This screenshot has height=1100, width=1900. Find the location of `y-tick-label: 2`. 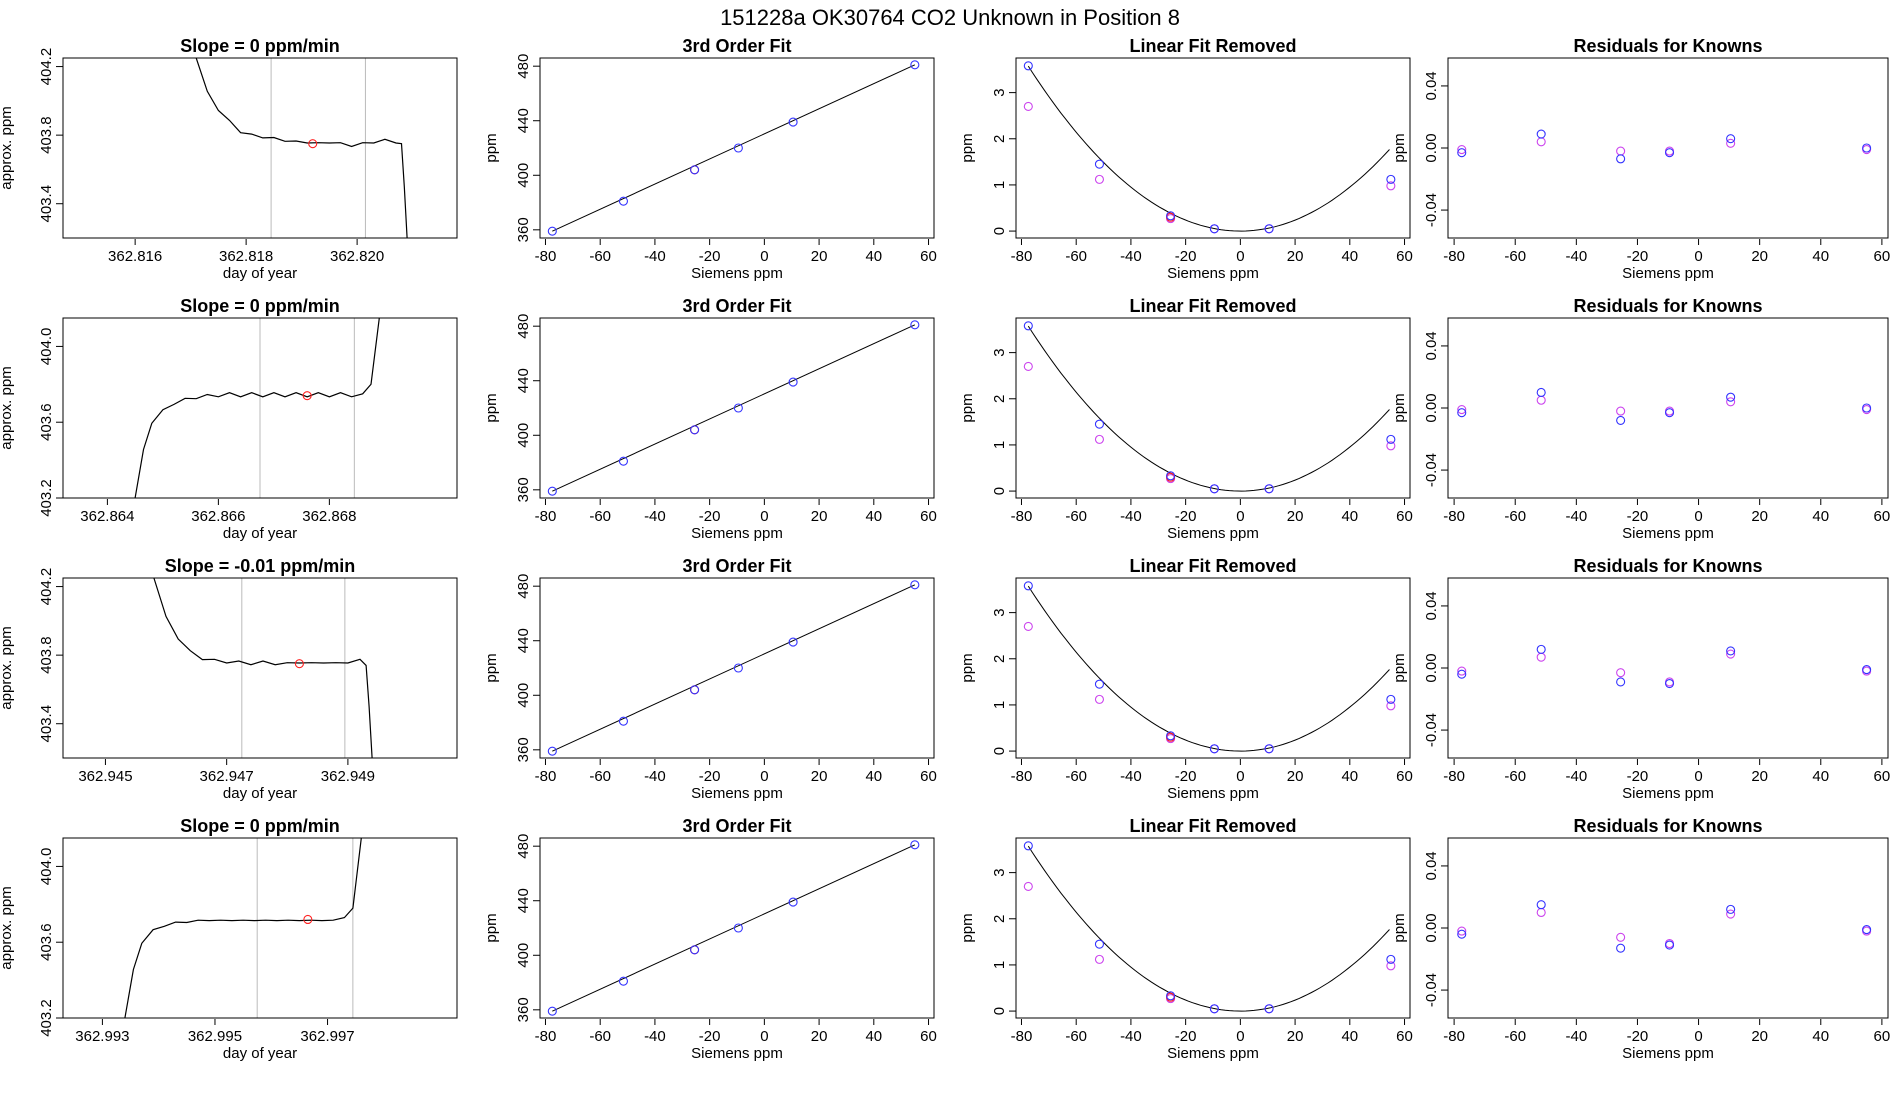

y-tick-label: 2 is located at coordinates (999, 659).